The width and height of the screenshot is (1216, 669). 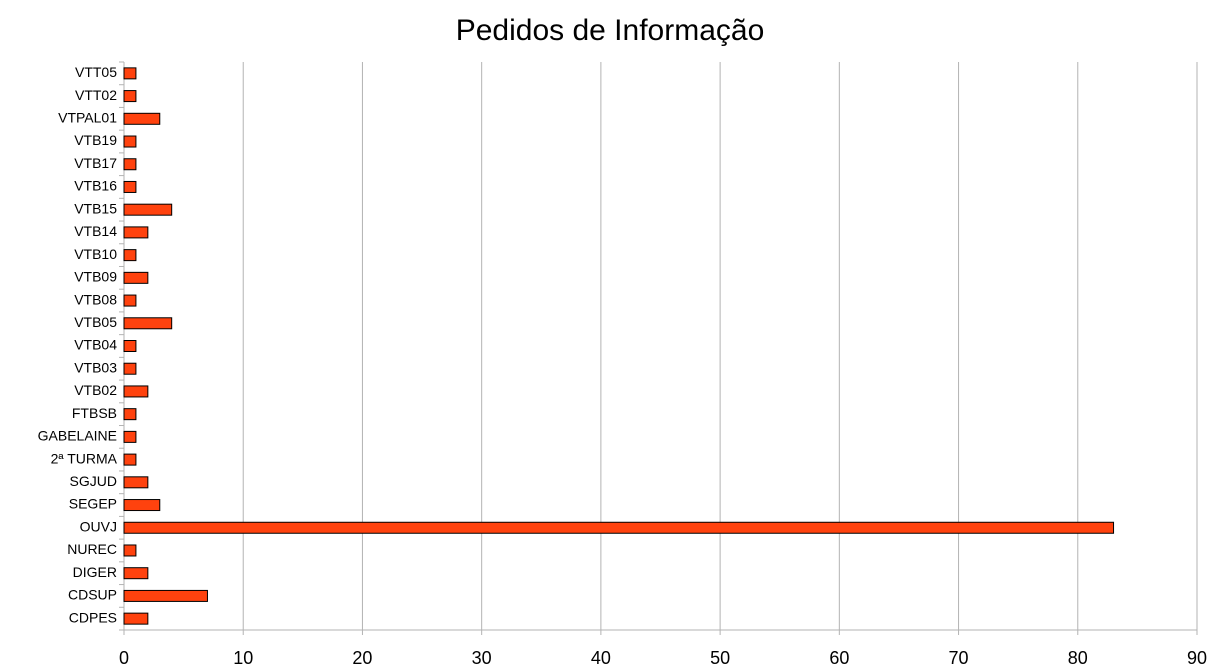 What do you see at coordinates (95, 254) in the screenshot?
I see `y-tick-label: VTB10` at bounding box center [95, 254].